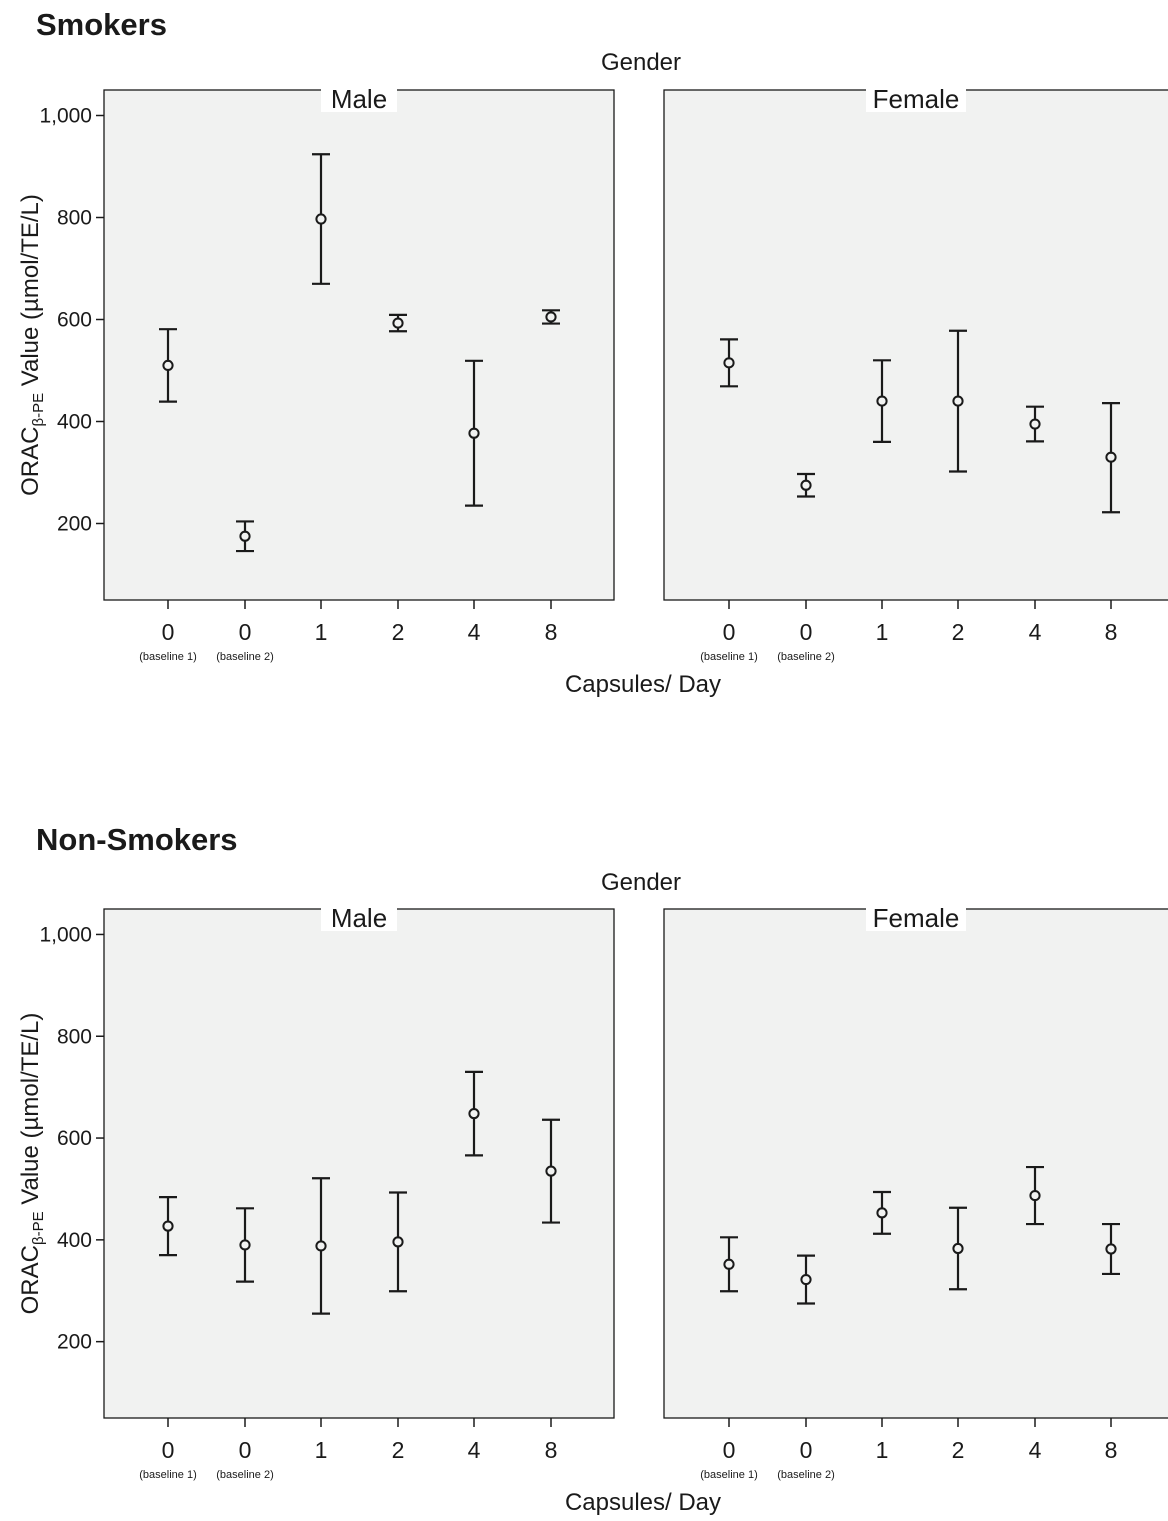  I want to click on strip-label: Male, so click(359, 99).